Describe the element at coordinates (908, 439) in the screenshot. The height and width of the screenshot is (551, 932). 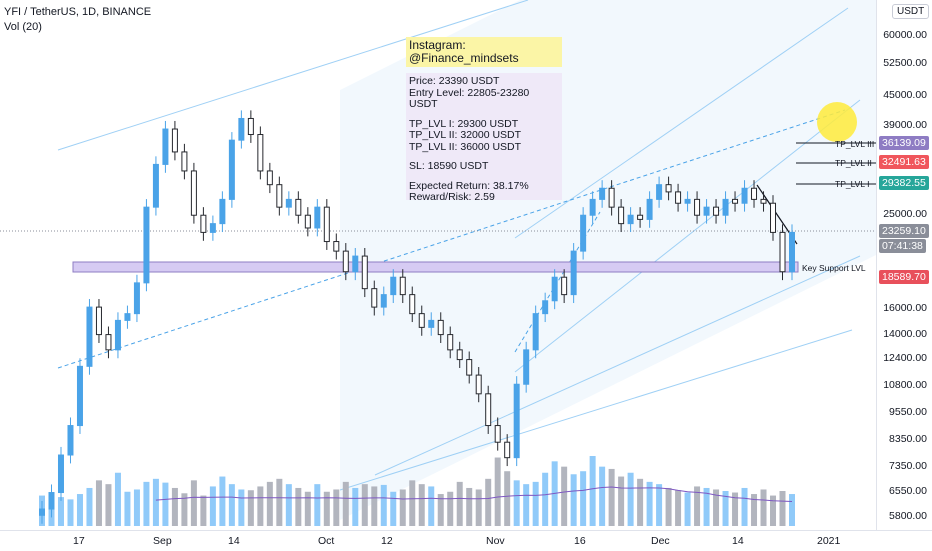
I see `price-tick: 8350.00` at that location.